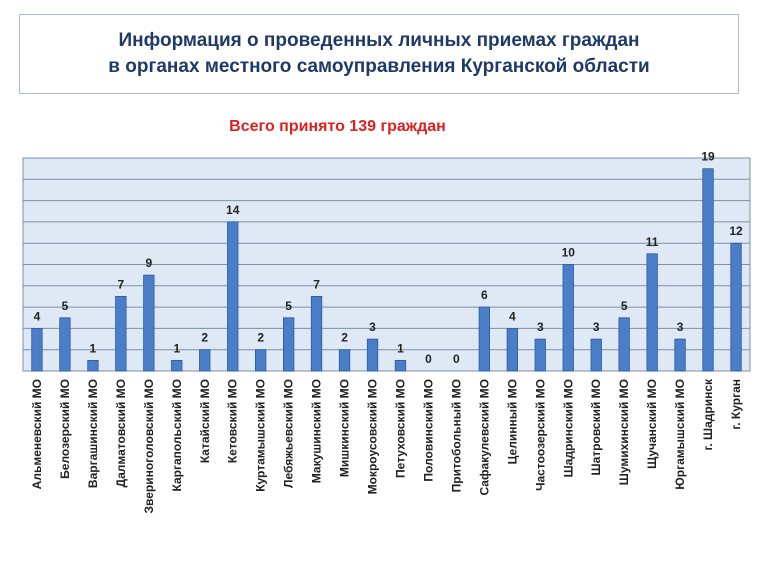 This screenshot has width=760, height=582. Describe the element at coordinates (337, 126) in the screenshot. I see `chart-subtitle: Всего принято 139 граждан` at that location.